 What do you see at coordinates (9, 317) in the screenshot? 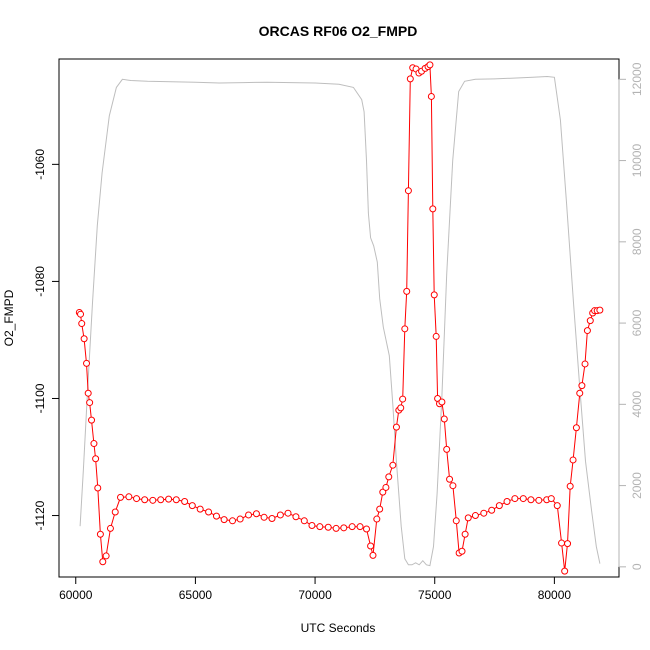
I see `y-axis-label: O2_FMPD` at bounding box center [9, 317].